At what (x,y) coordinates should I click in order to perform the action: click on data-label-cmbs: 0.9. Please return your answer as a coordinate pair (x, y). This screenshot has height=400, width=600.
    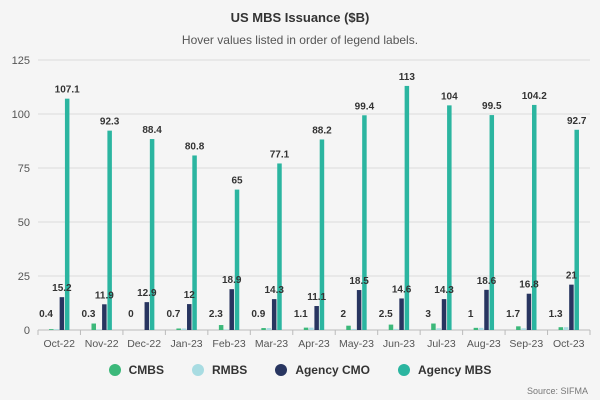
    Looking at the image, I should click on (258, 314).